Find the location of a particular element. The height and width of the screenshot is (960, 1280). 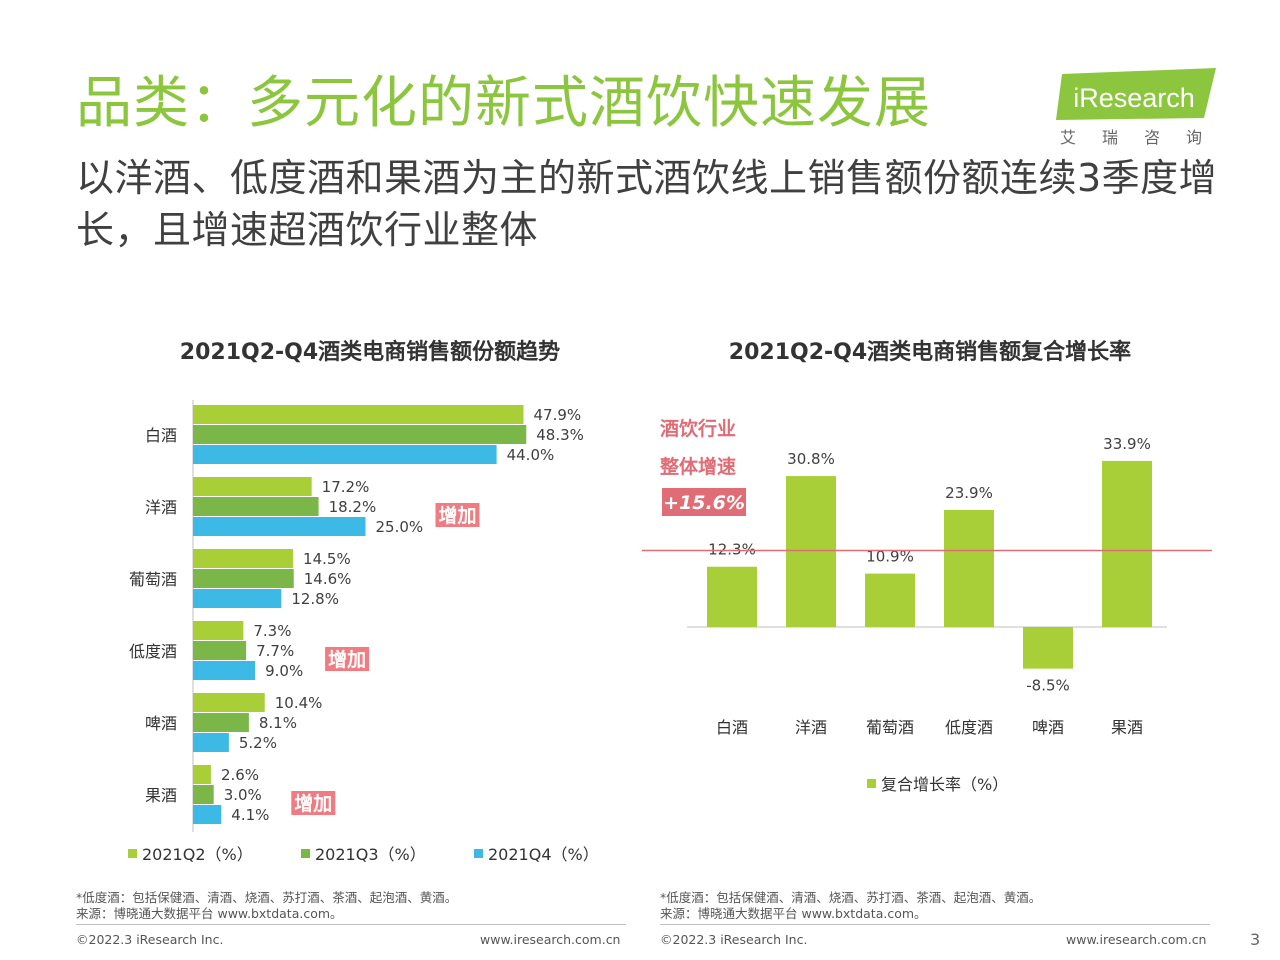

logo-cn: 艾瑞咨询 is located at coordinates (1144, 137).